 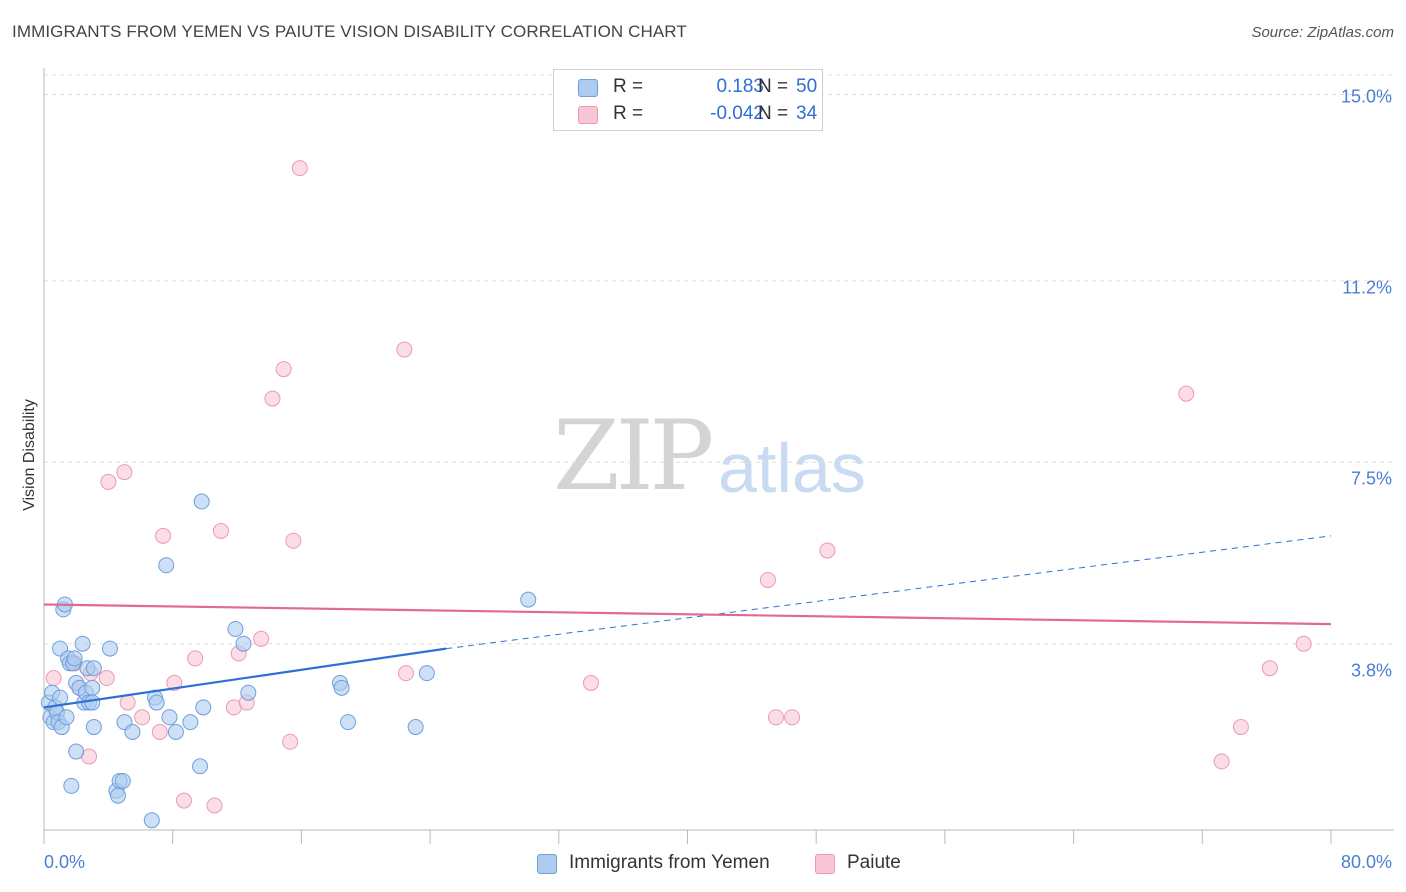 What do you see at coordinates (1371, 478) in the screenshot?
I see `y-tick-label: 7.5%` at bounding box center [1371, 478].